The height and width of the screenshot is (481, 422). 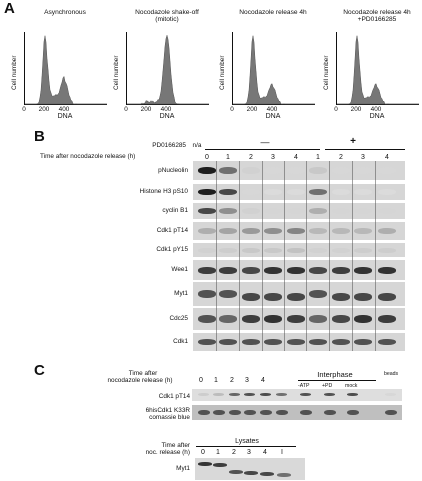 What do you see at coordinates (197, 145) in the screenshot?
I see `na-label: n/a` at bounding box center [197, 145].